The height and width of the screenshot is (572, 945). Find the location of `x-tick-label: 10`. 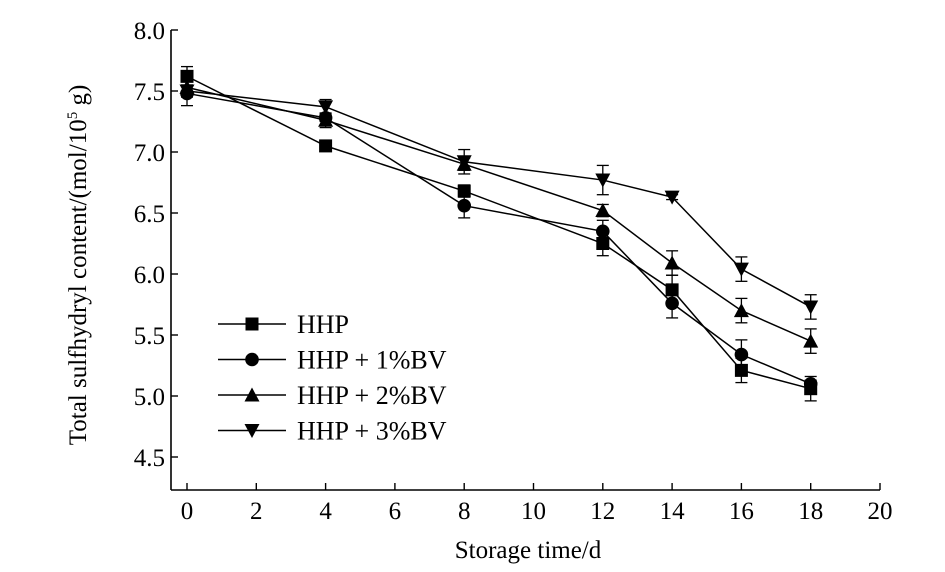

x-tick-label: 10 is located at coordinates (533, 511).